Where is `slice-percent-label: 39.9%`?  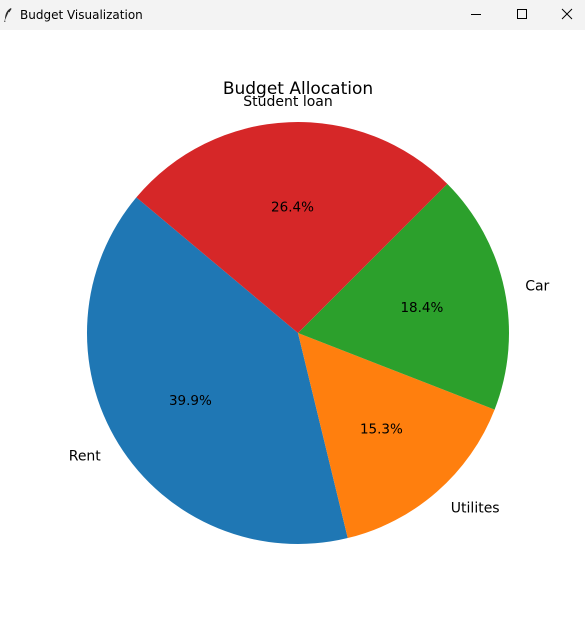
slice-percent-label: 39.9% is located at coordinates (190, 401).